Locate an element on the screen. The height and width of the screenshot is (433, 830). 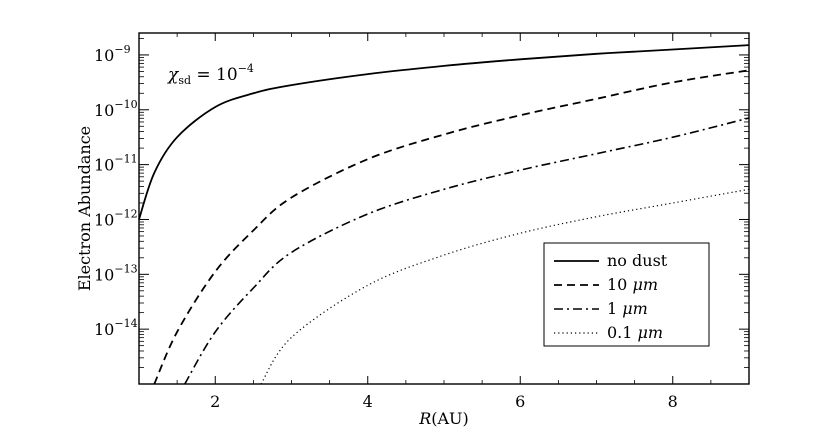
legend-label: 1 μm is located at coordinates (627, 308).